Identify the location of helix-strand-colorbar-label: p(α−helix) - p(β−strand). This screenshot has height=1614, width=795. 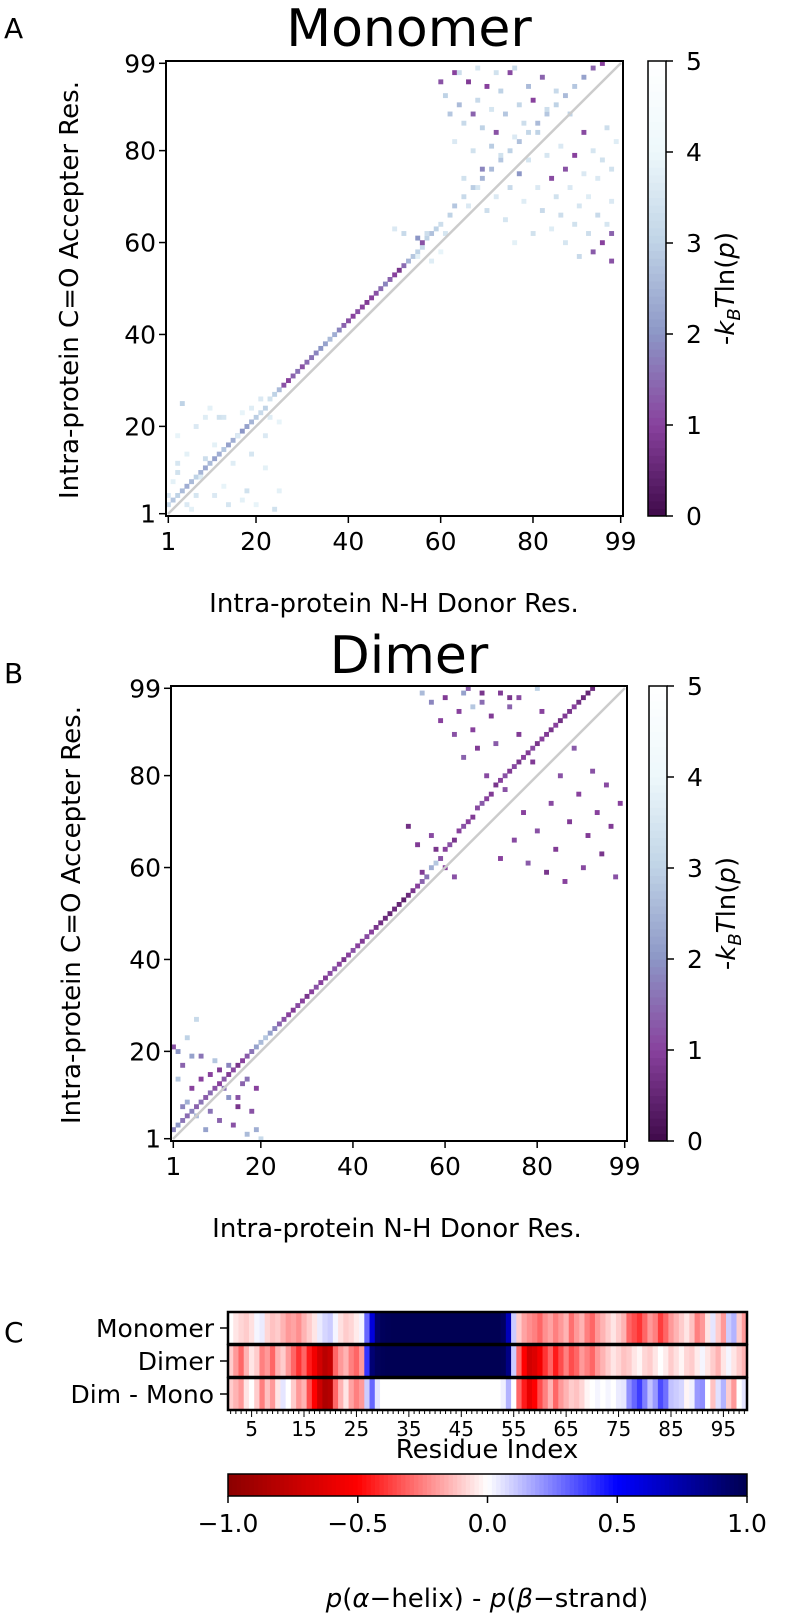
(487, 1599).